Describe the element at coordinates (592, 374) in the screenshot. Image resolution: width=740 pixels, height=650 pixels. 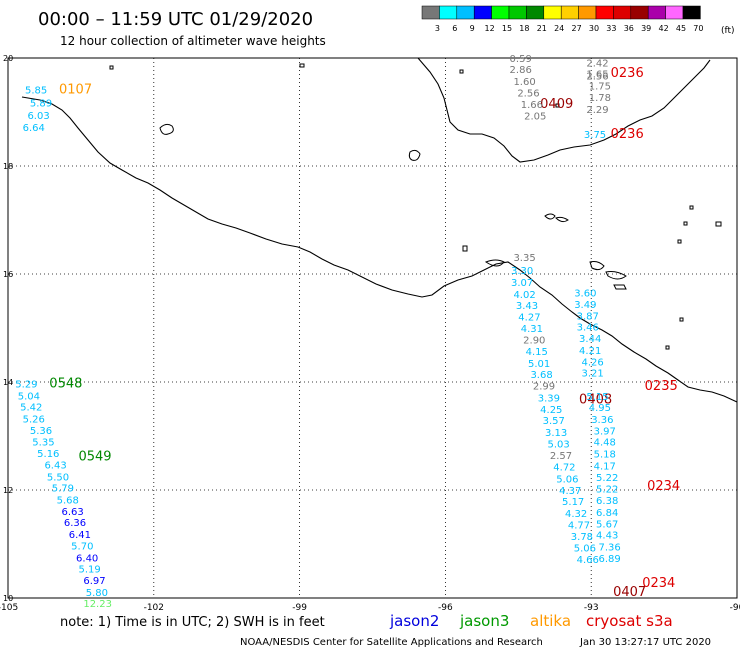
I see `wave-height-value: 3.21` at that location.